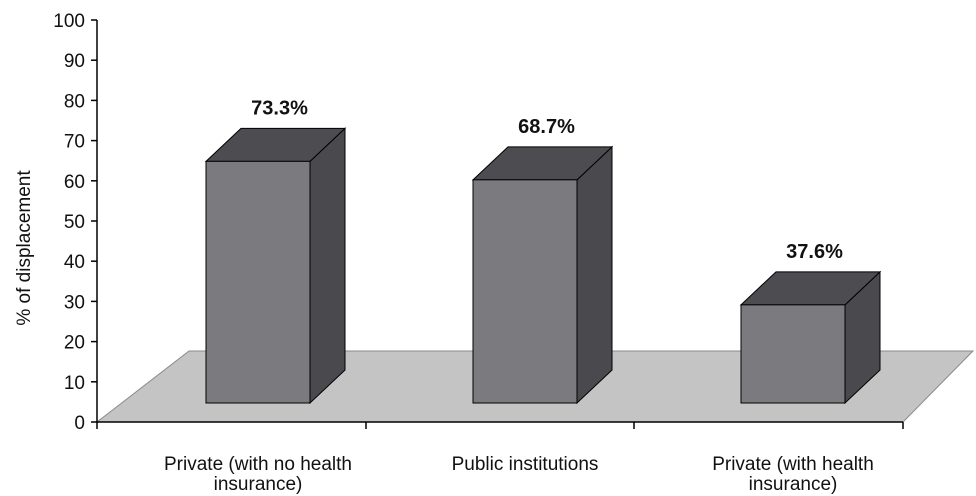 The image size is (976, 496). What do you see at coordinates (74, 302) in the screenshot?
I see `y-tick-label: 30` at bounding box center [74, 302].